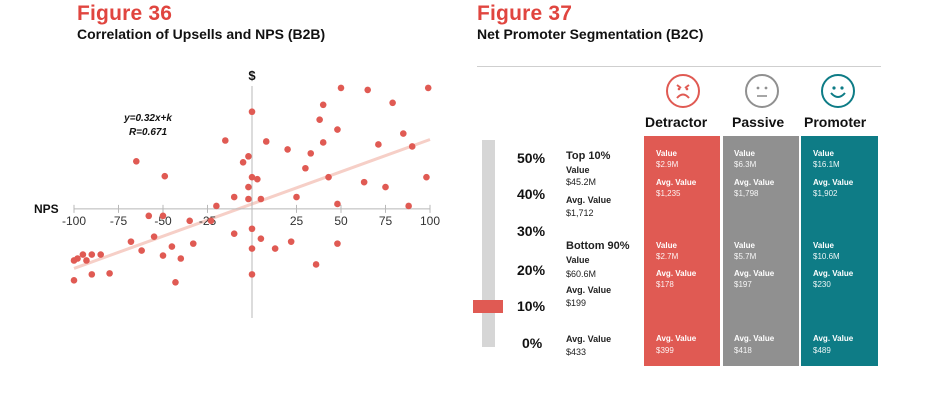 The width and height of the screenshot is (925, 402). Describe the element at coordinates (251, 216) in the screenshot. I see `x-ticks: -100 -75 -50 -25 25 50 75 100` at that location.